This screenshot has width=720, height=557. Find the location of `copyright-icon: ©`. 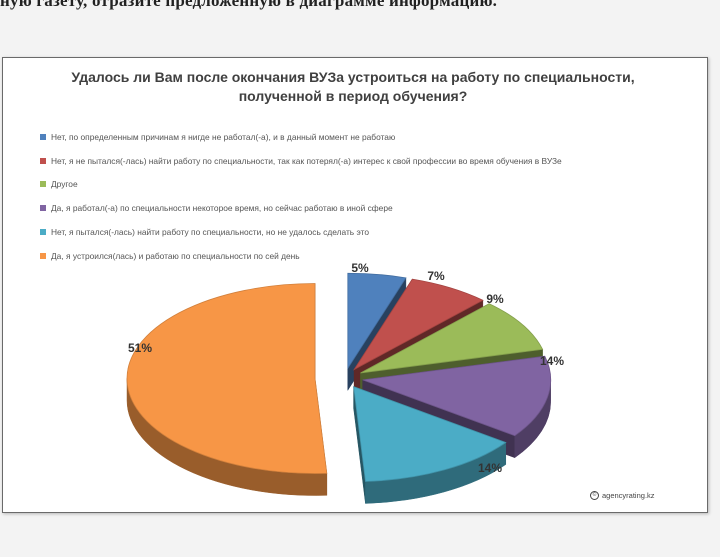

copyright-icon: © is located at coordinates (594, 495).